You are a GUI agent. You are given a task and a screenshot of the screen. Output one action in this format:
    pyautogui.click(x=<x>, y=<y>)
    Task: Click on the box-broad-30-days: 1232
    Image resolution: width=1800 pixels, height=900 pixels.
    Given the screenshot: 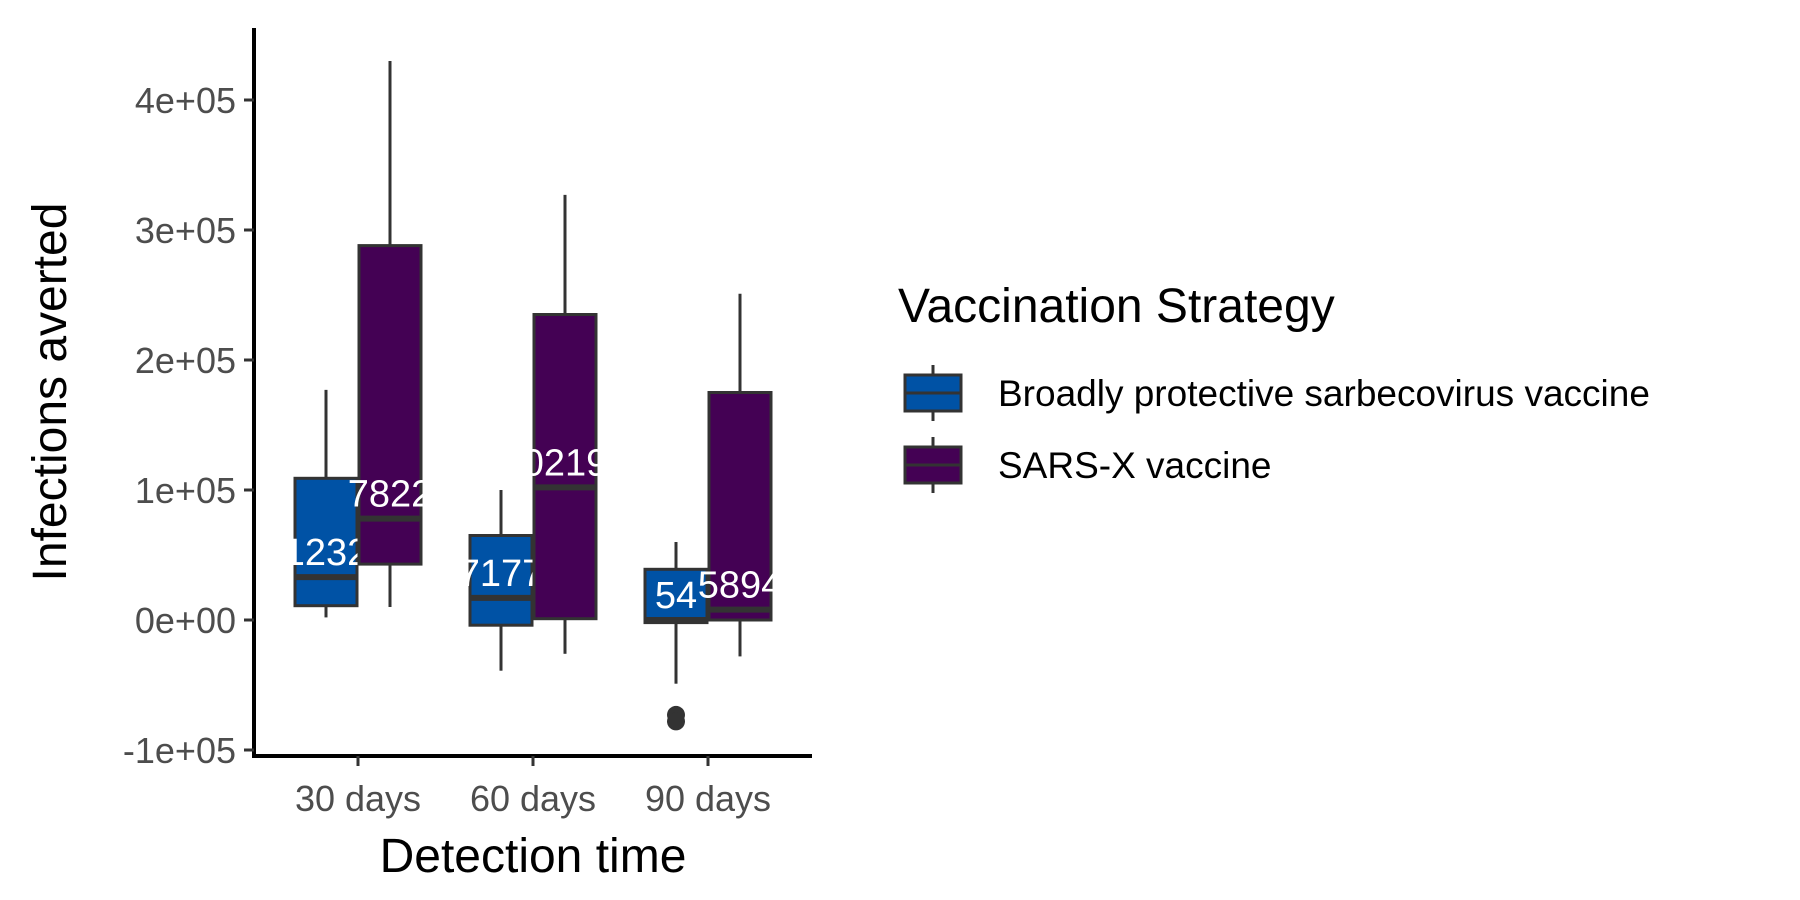 What is the action you would take?
    pyautogui.click(x=326, y=503)
    